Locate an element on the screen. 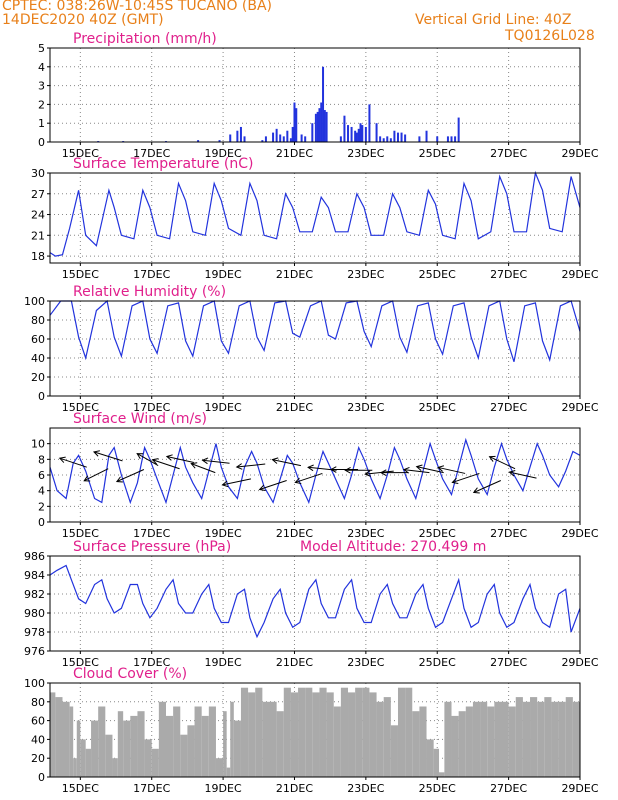  panel-title: Surface Wind (m/s) is located at coordinates (140, 419).